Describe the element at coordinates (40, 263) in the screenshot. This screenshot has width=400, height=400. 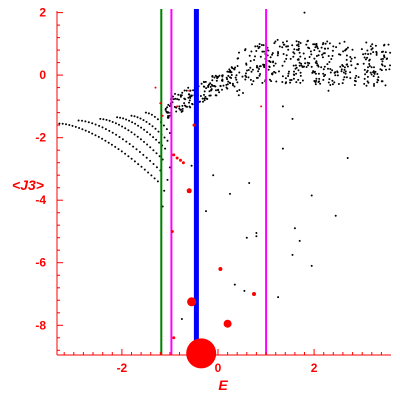
I see `y-tick-label: -6` at that location.